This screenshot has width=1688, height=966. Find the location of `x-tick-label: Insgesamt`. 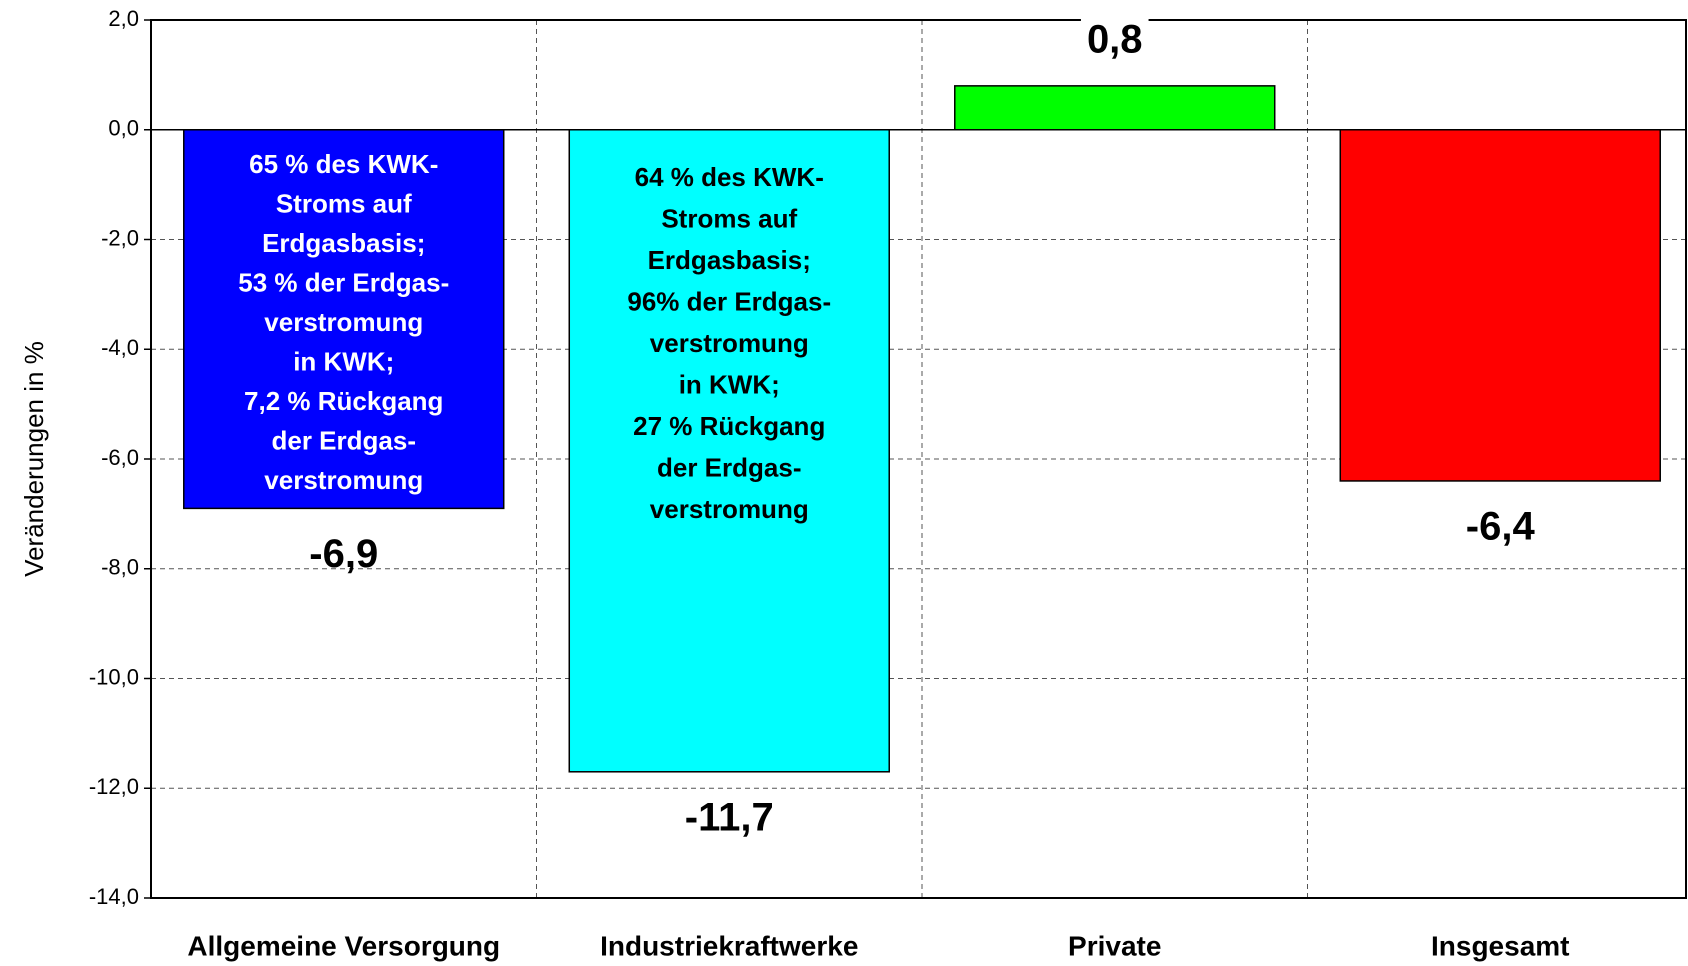

x-tick-label: Insgesamt is located at coordinates (1500, 945).